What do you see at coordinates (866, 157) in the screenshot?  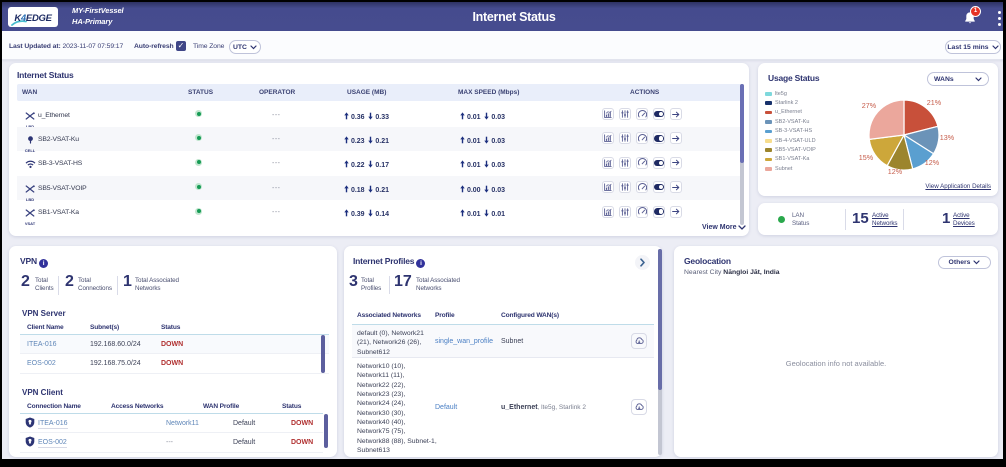 I see `svg-text: 15%` at bounding box center [866, 157].